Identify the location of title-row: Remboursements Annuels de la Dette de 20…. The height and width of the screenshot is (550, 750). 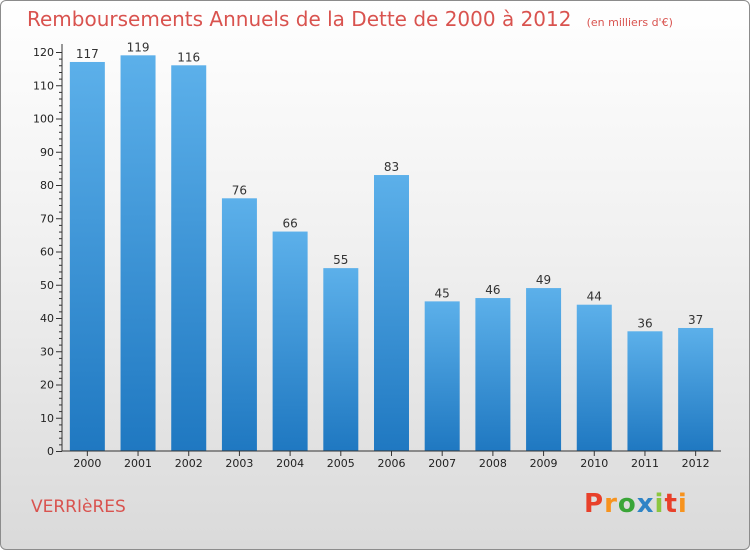
(350, 19).